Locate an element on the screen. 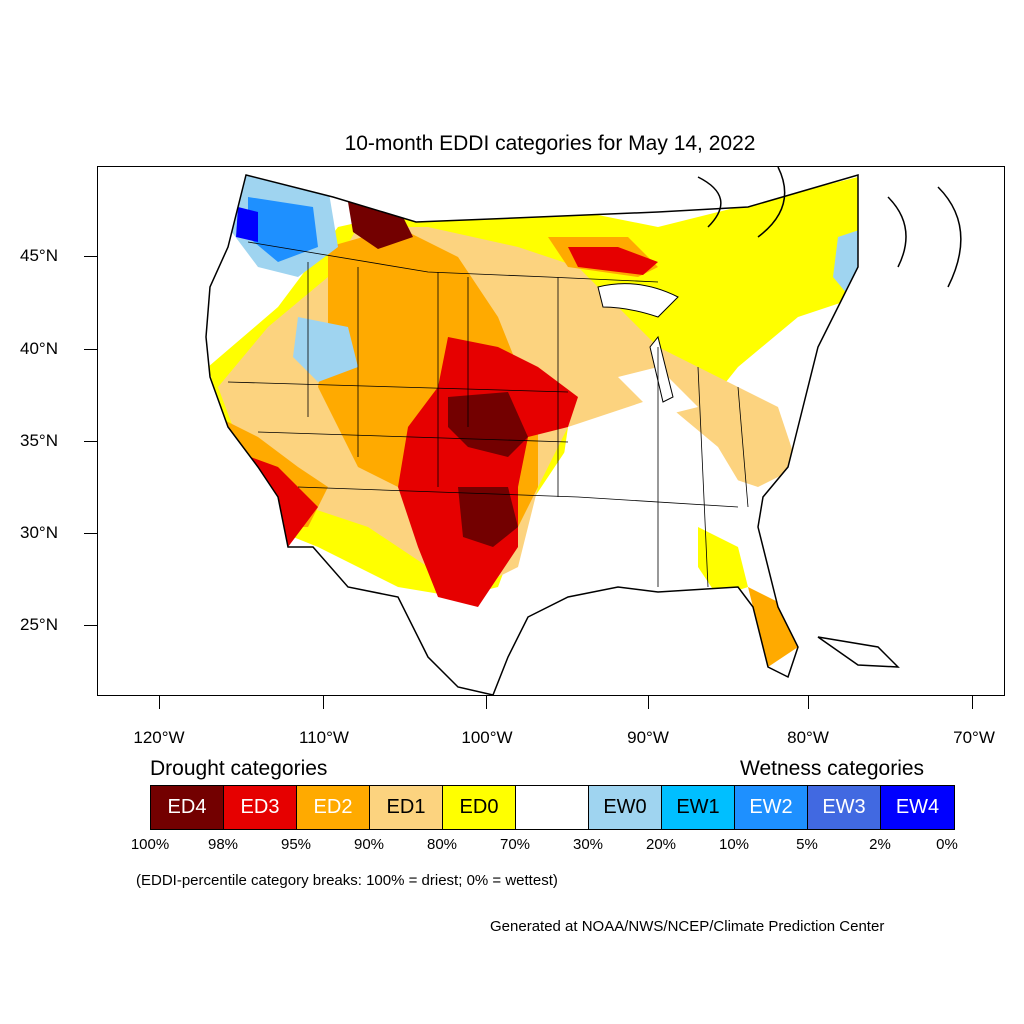 This screenshot has width=1024, height=1024. percentile-break: 100% is located at coordinates (150, 844).